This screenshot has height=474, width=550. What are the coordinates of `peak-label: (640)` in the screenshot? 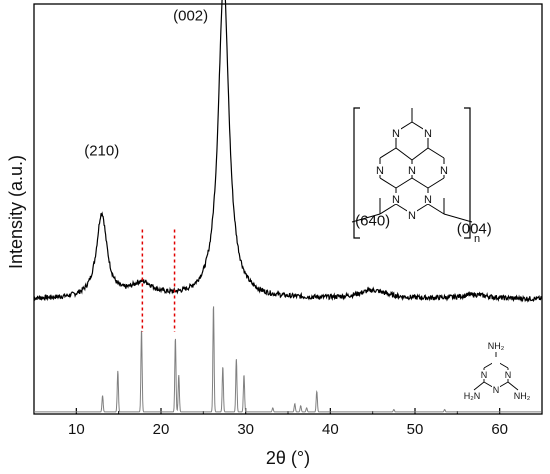 It's located at (372, 220).